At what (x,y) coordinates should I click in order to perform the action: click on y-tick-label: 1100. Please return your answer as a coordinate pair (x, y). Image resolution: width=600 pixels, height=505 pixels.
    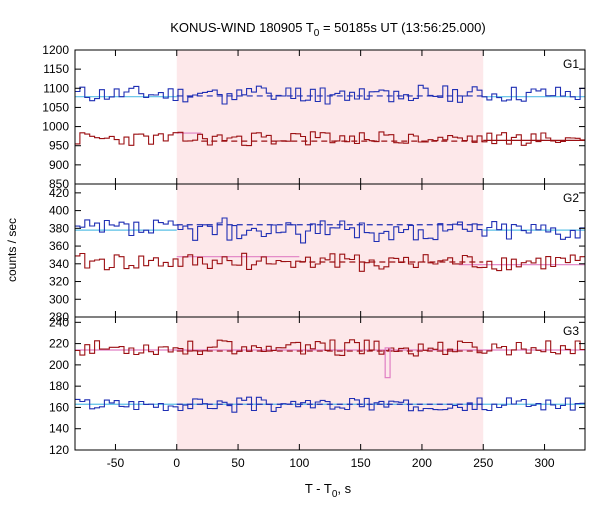
    Looking at the image, I should click on (56, 88).